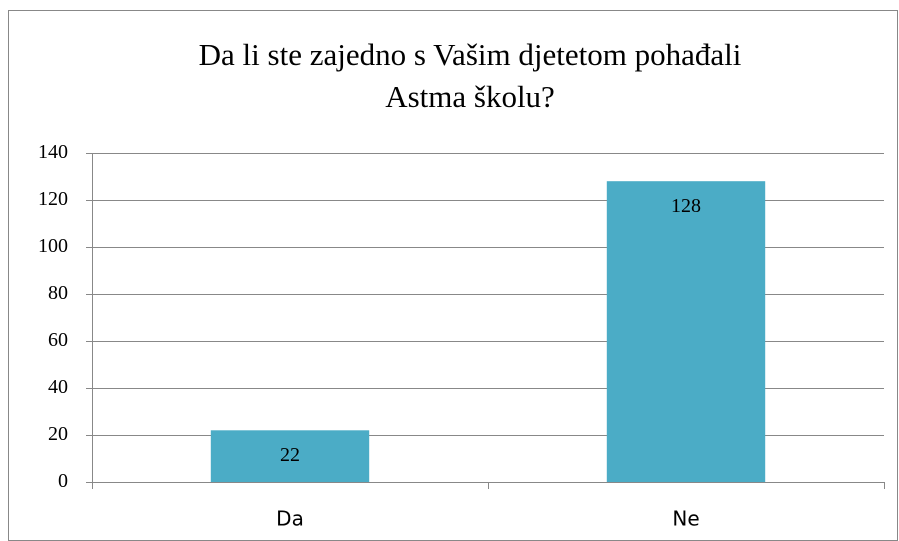 Image resolution: width=899 pixels, height=541 pixels. I want to click on data-label: 22, so click(290, 455).